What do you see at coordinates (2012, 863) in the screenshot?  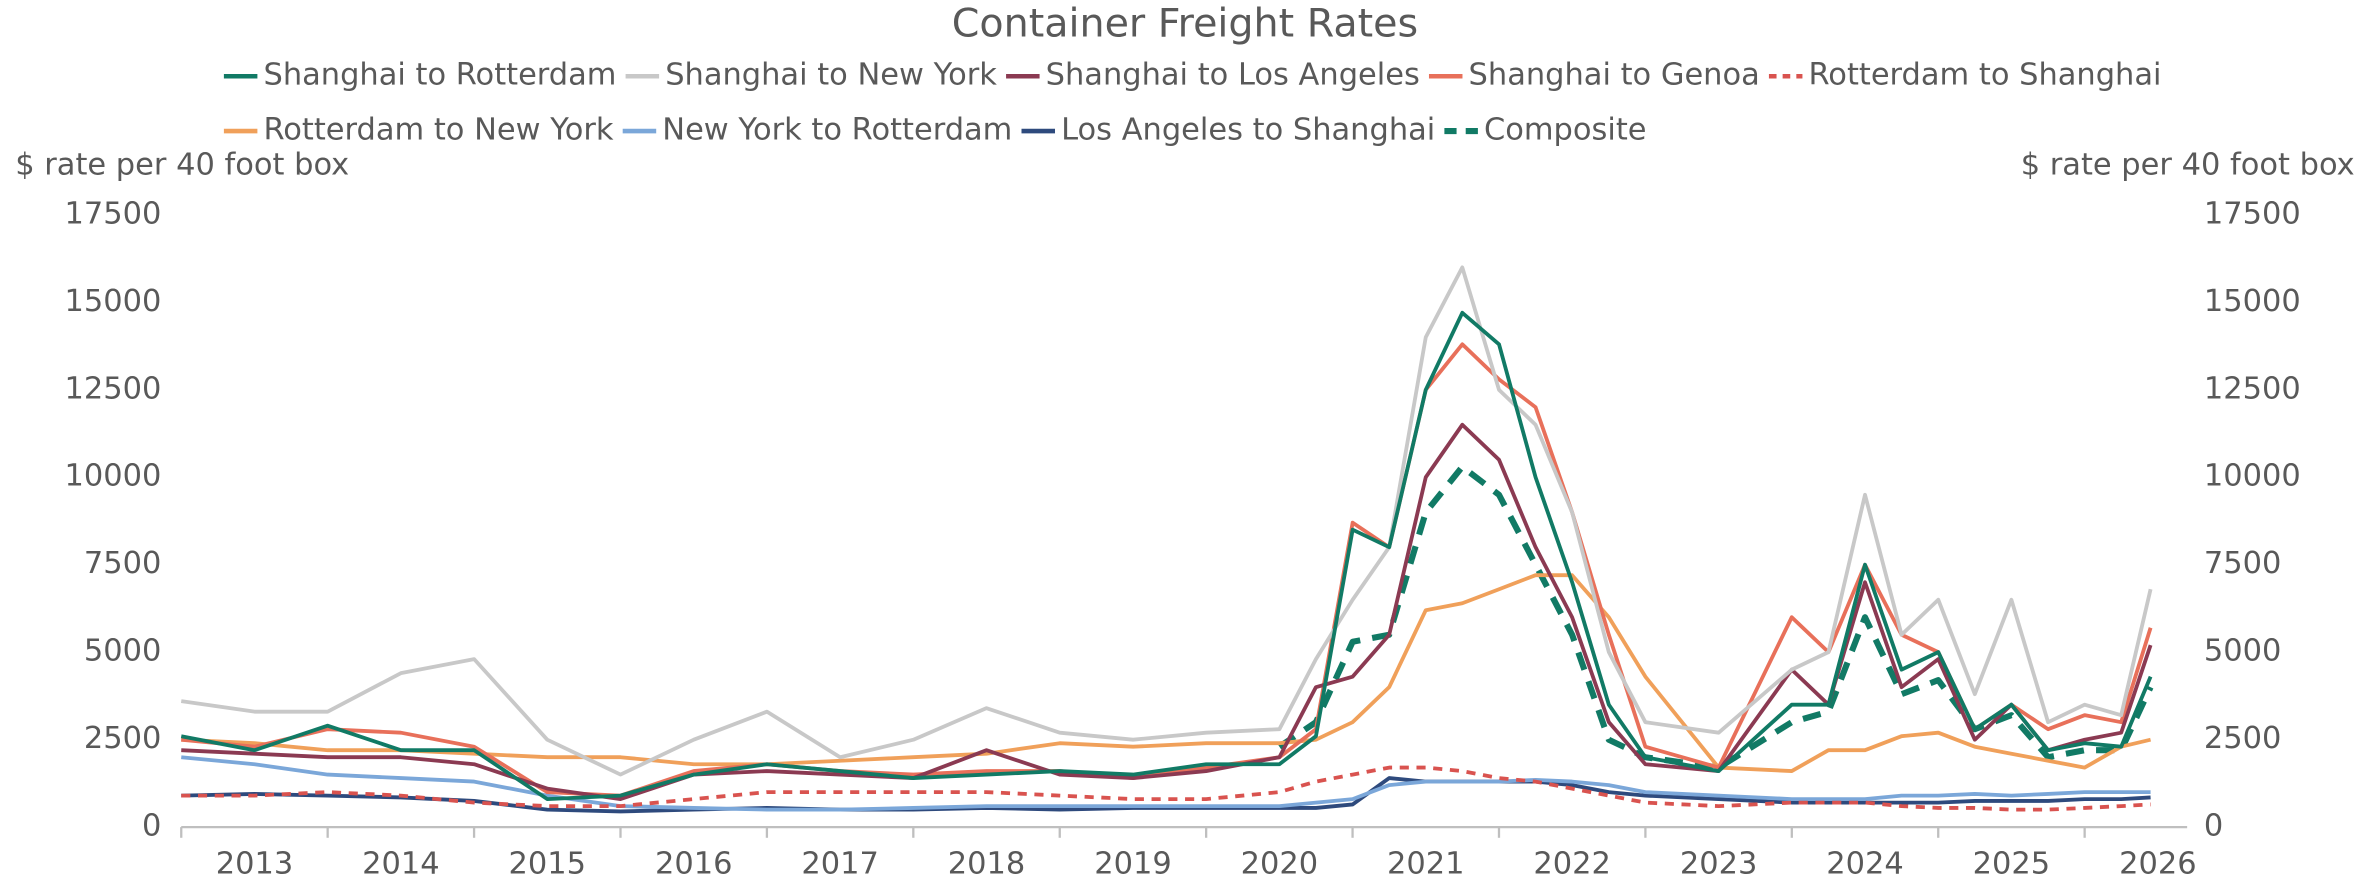 I see `x-tick-label: 2025` at bounding box center [2012, 863].